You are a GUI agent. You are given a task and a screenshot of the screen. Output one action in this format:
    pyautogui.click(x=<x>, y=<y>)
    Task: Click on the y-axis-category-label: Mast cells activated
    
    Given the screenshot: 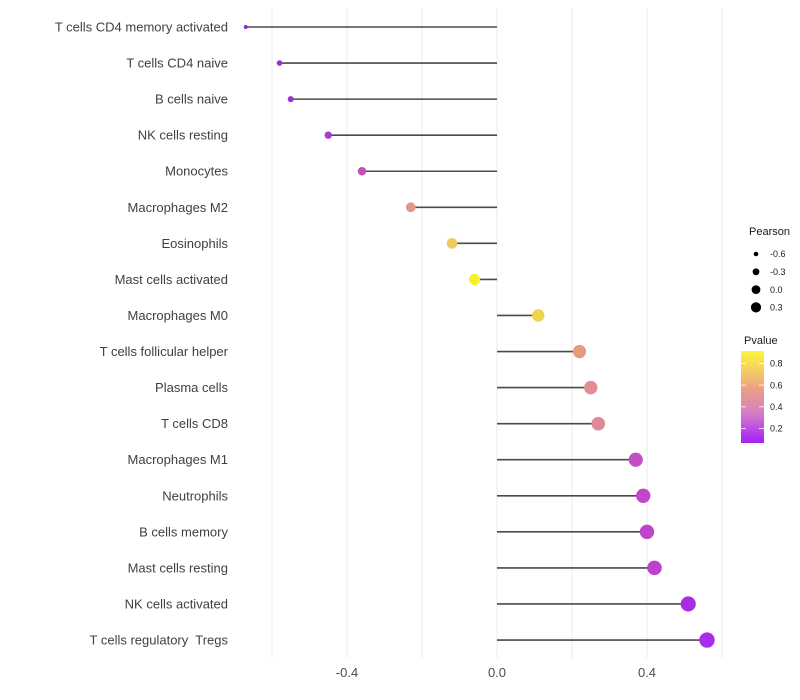 What is the action you would take?
    pyautogui.click(x=171, y=279)
    